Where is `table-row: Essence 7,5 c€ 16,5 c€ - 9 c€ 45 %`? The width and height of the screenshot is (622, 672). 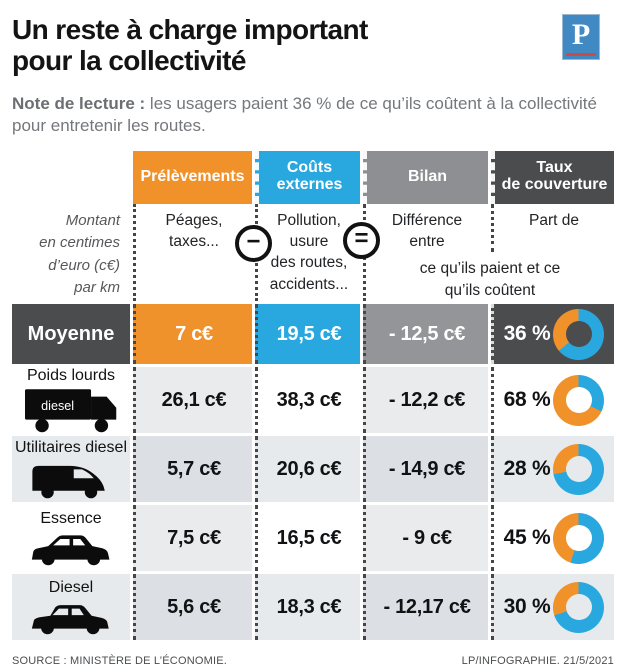 table-row: Essence 7,5 c€ 16,5 c€ - 9 c€ 45 % is located at coordinates (313, 538).